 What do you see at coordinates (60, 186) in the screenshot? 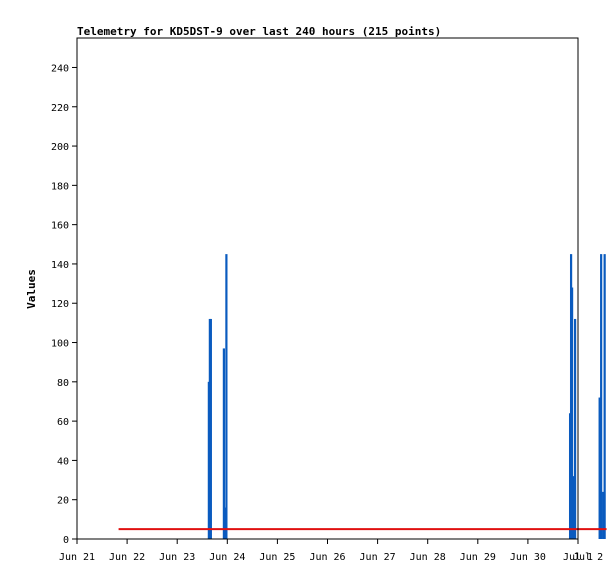
I see `y-tick-label: 180` at bounding box center [60, 186].